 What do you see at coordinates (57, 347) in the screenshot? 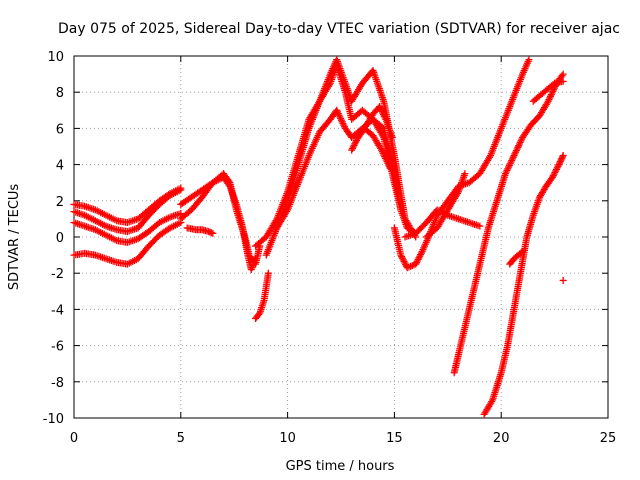
I see `y-tick-label: -6` at bounding box center [57, 347].